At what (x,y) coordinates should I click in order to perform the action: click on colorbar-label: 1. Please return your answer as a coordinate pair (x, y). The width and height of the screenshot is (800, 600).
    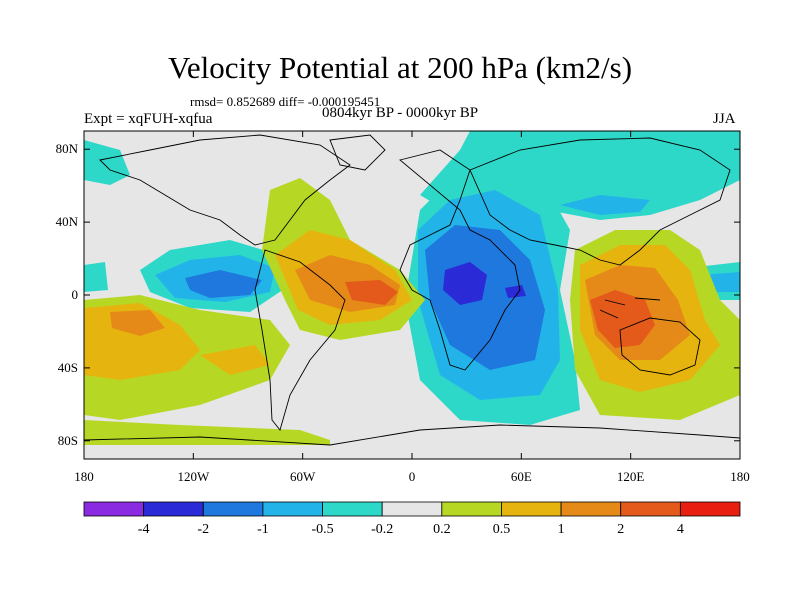
    Looking at the image, I should click on (561, 529).